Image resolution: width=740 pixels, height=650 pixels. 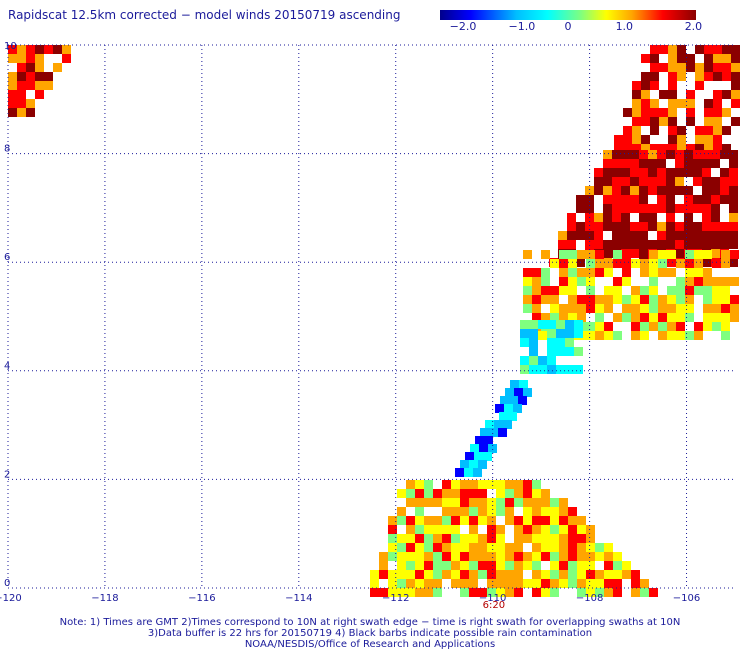 What do you see at coordinates (201, 598) in the screenshot?
I see `lon-tick-label: −116` at bounding box center [201, 598].